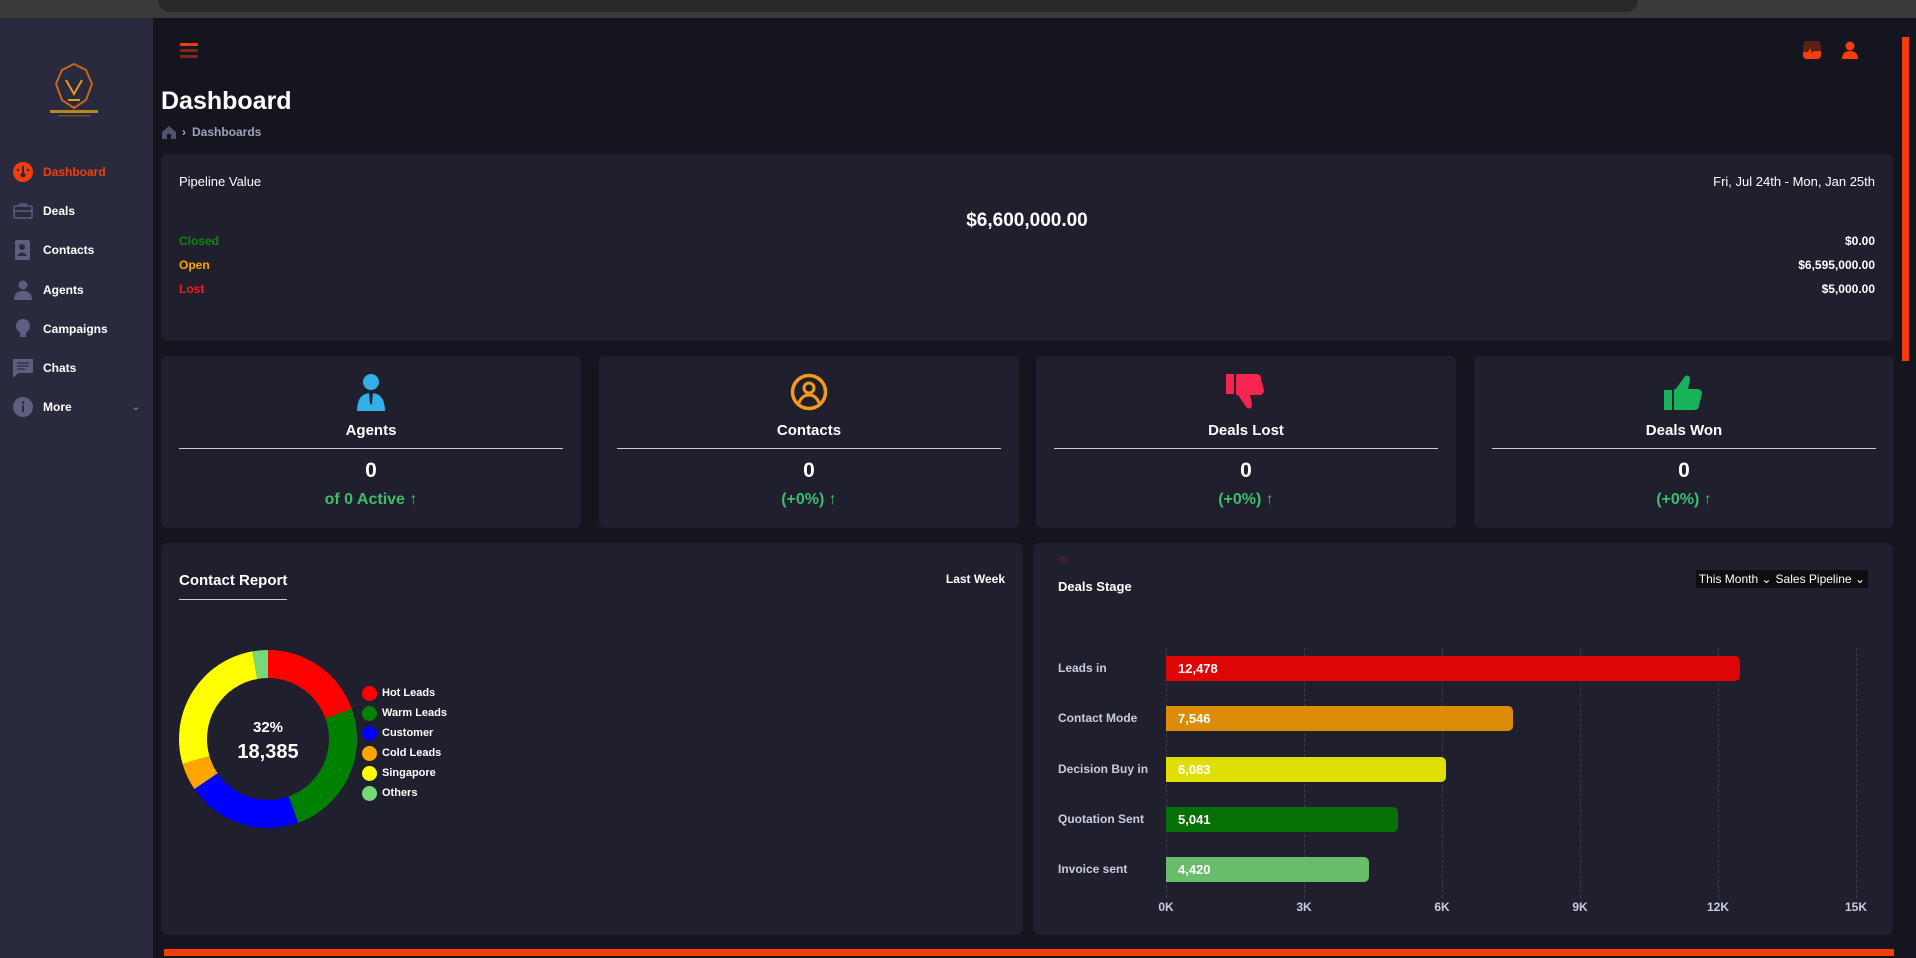 The width and height of the screenshot is (1916, 958). Describe the element at coordinates (1027, 241) in the screenshot. I see `pipeline-row-closed: Closed $0.00` at that location.